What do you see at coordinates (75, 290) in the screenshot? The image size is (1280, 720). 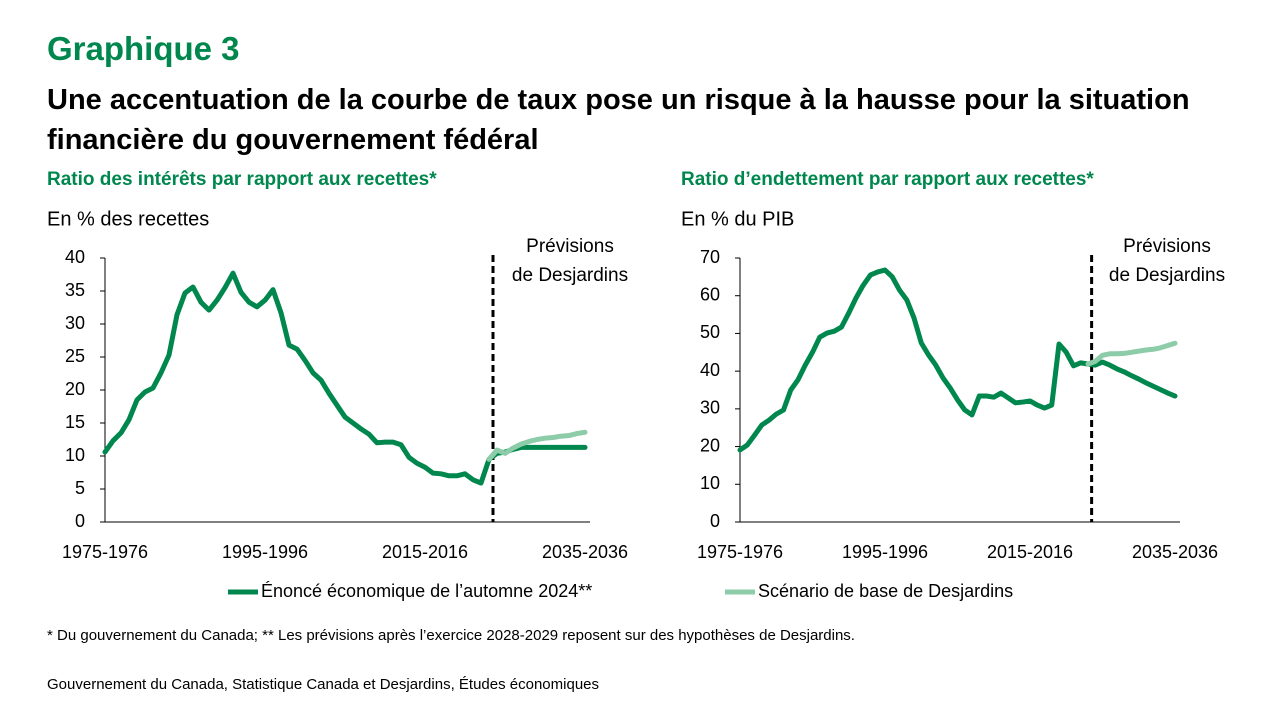 I see `y-tick-label: 35` at bounding box center [75, 290].